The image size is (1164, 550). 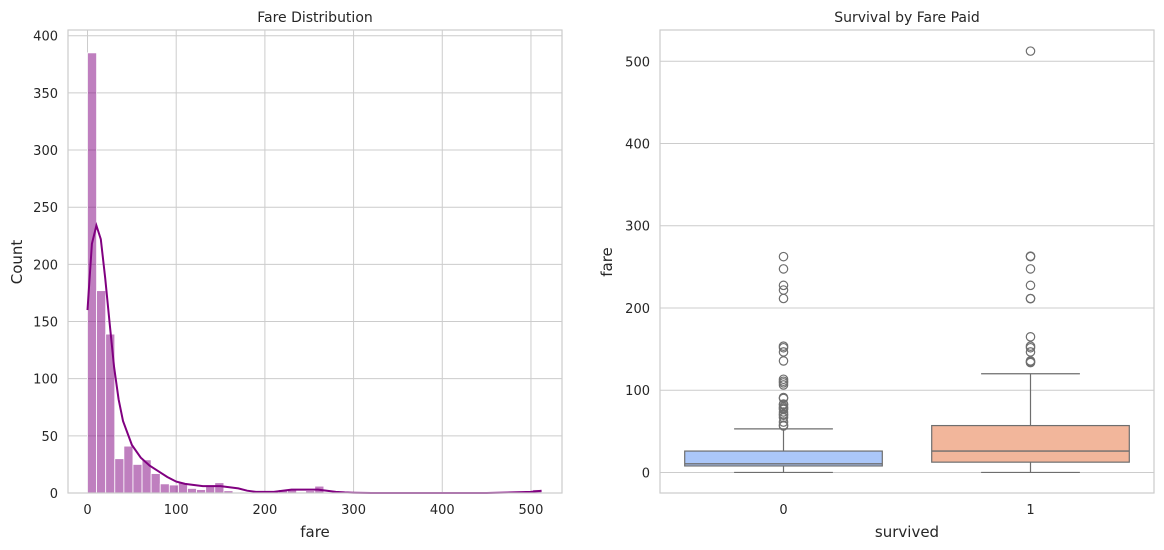 I want to click on histogram-y-tick-label: 300, so click(x=45, y=151).